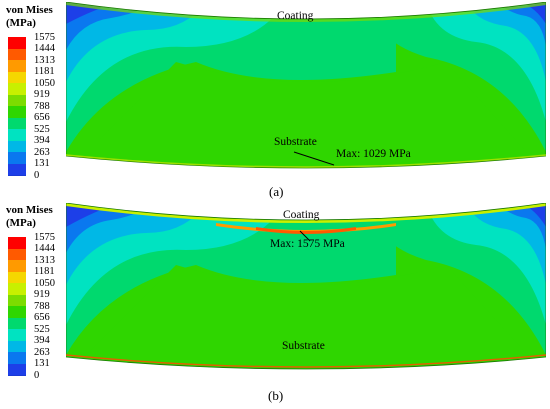 Image resolution: width=550 pixels, height=409 pixels. Describe the element at coordinates (314, 158) in the screenshot. I see `max-pointer-line-a` at that location.